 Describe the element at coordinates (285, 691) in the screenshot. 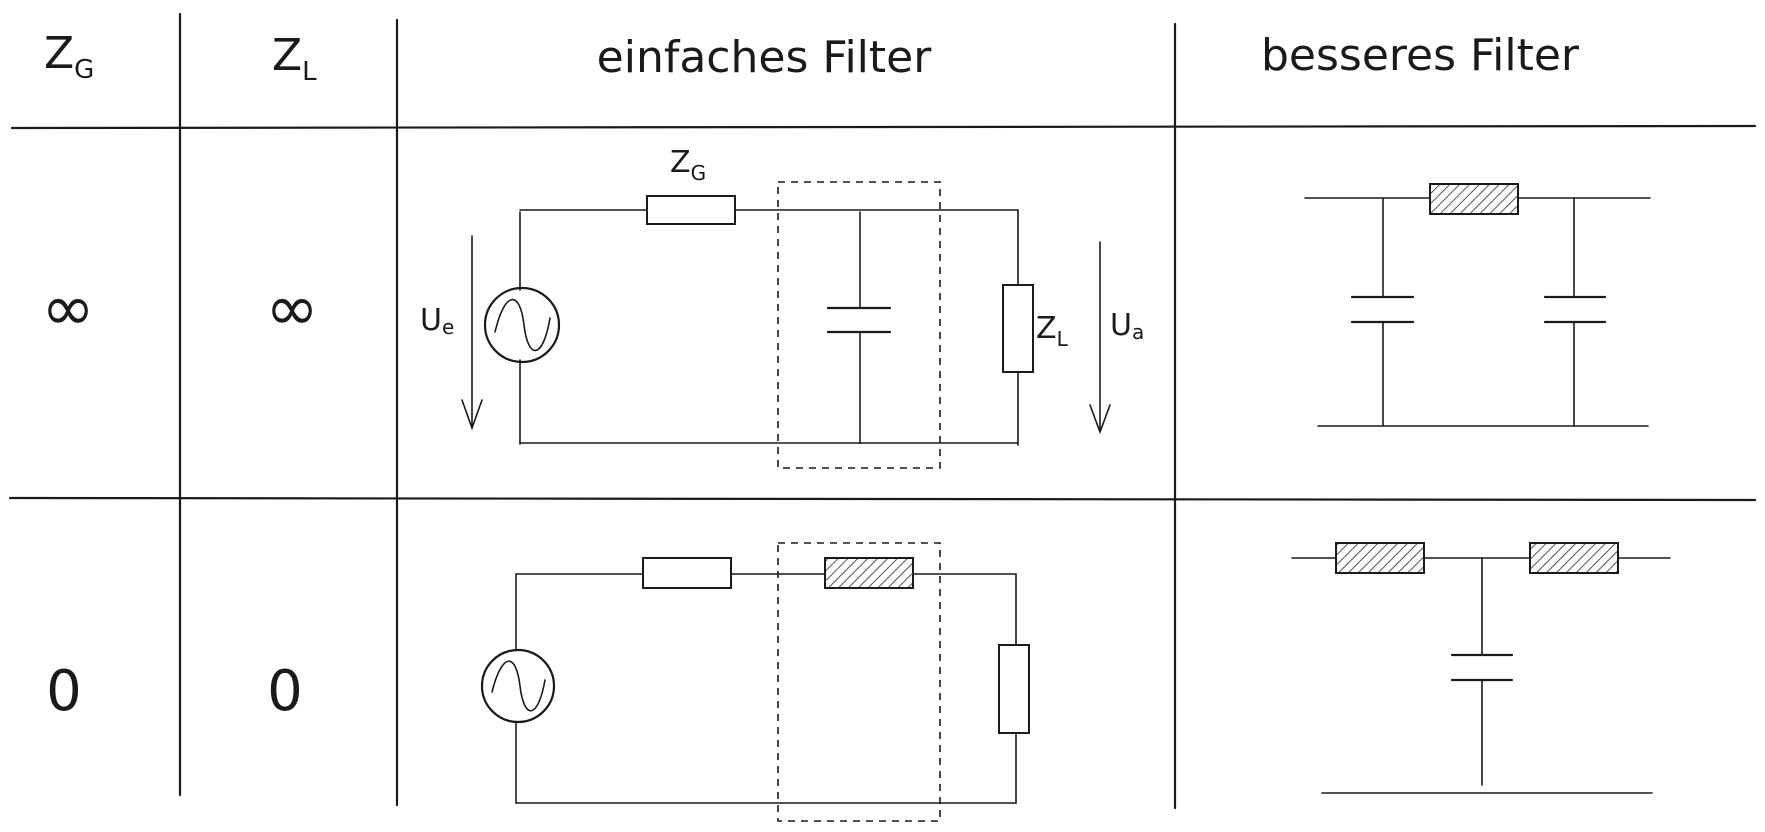

I see `row2-zl-value: 0` at that location.